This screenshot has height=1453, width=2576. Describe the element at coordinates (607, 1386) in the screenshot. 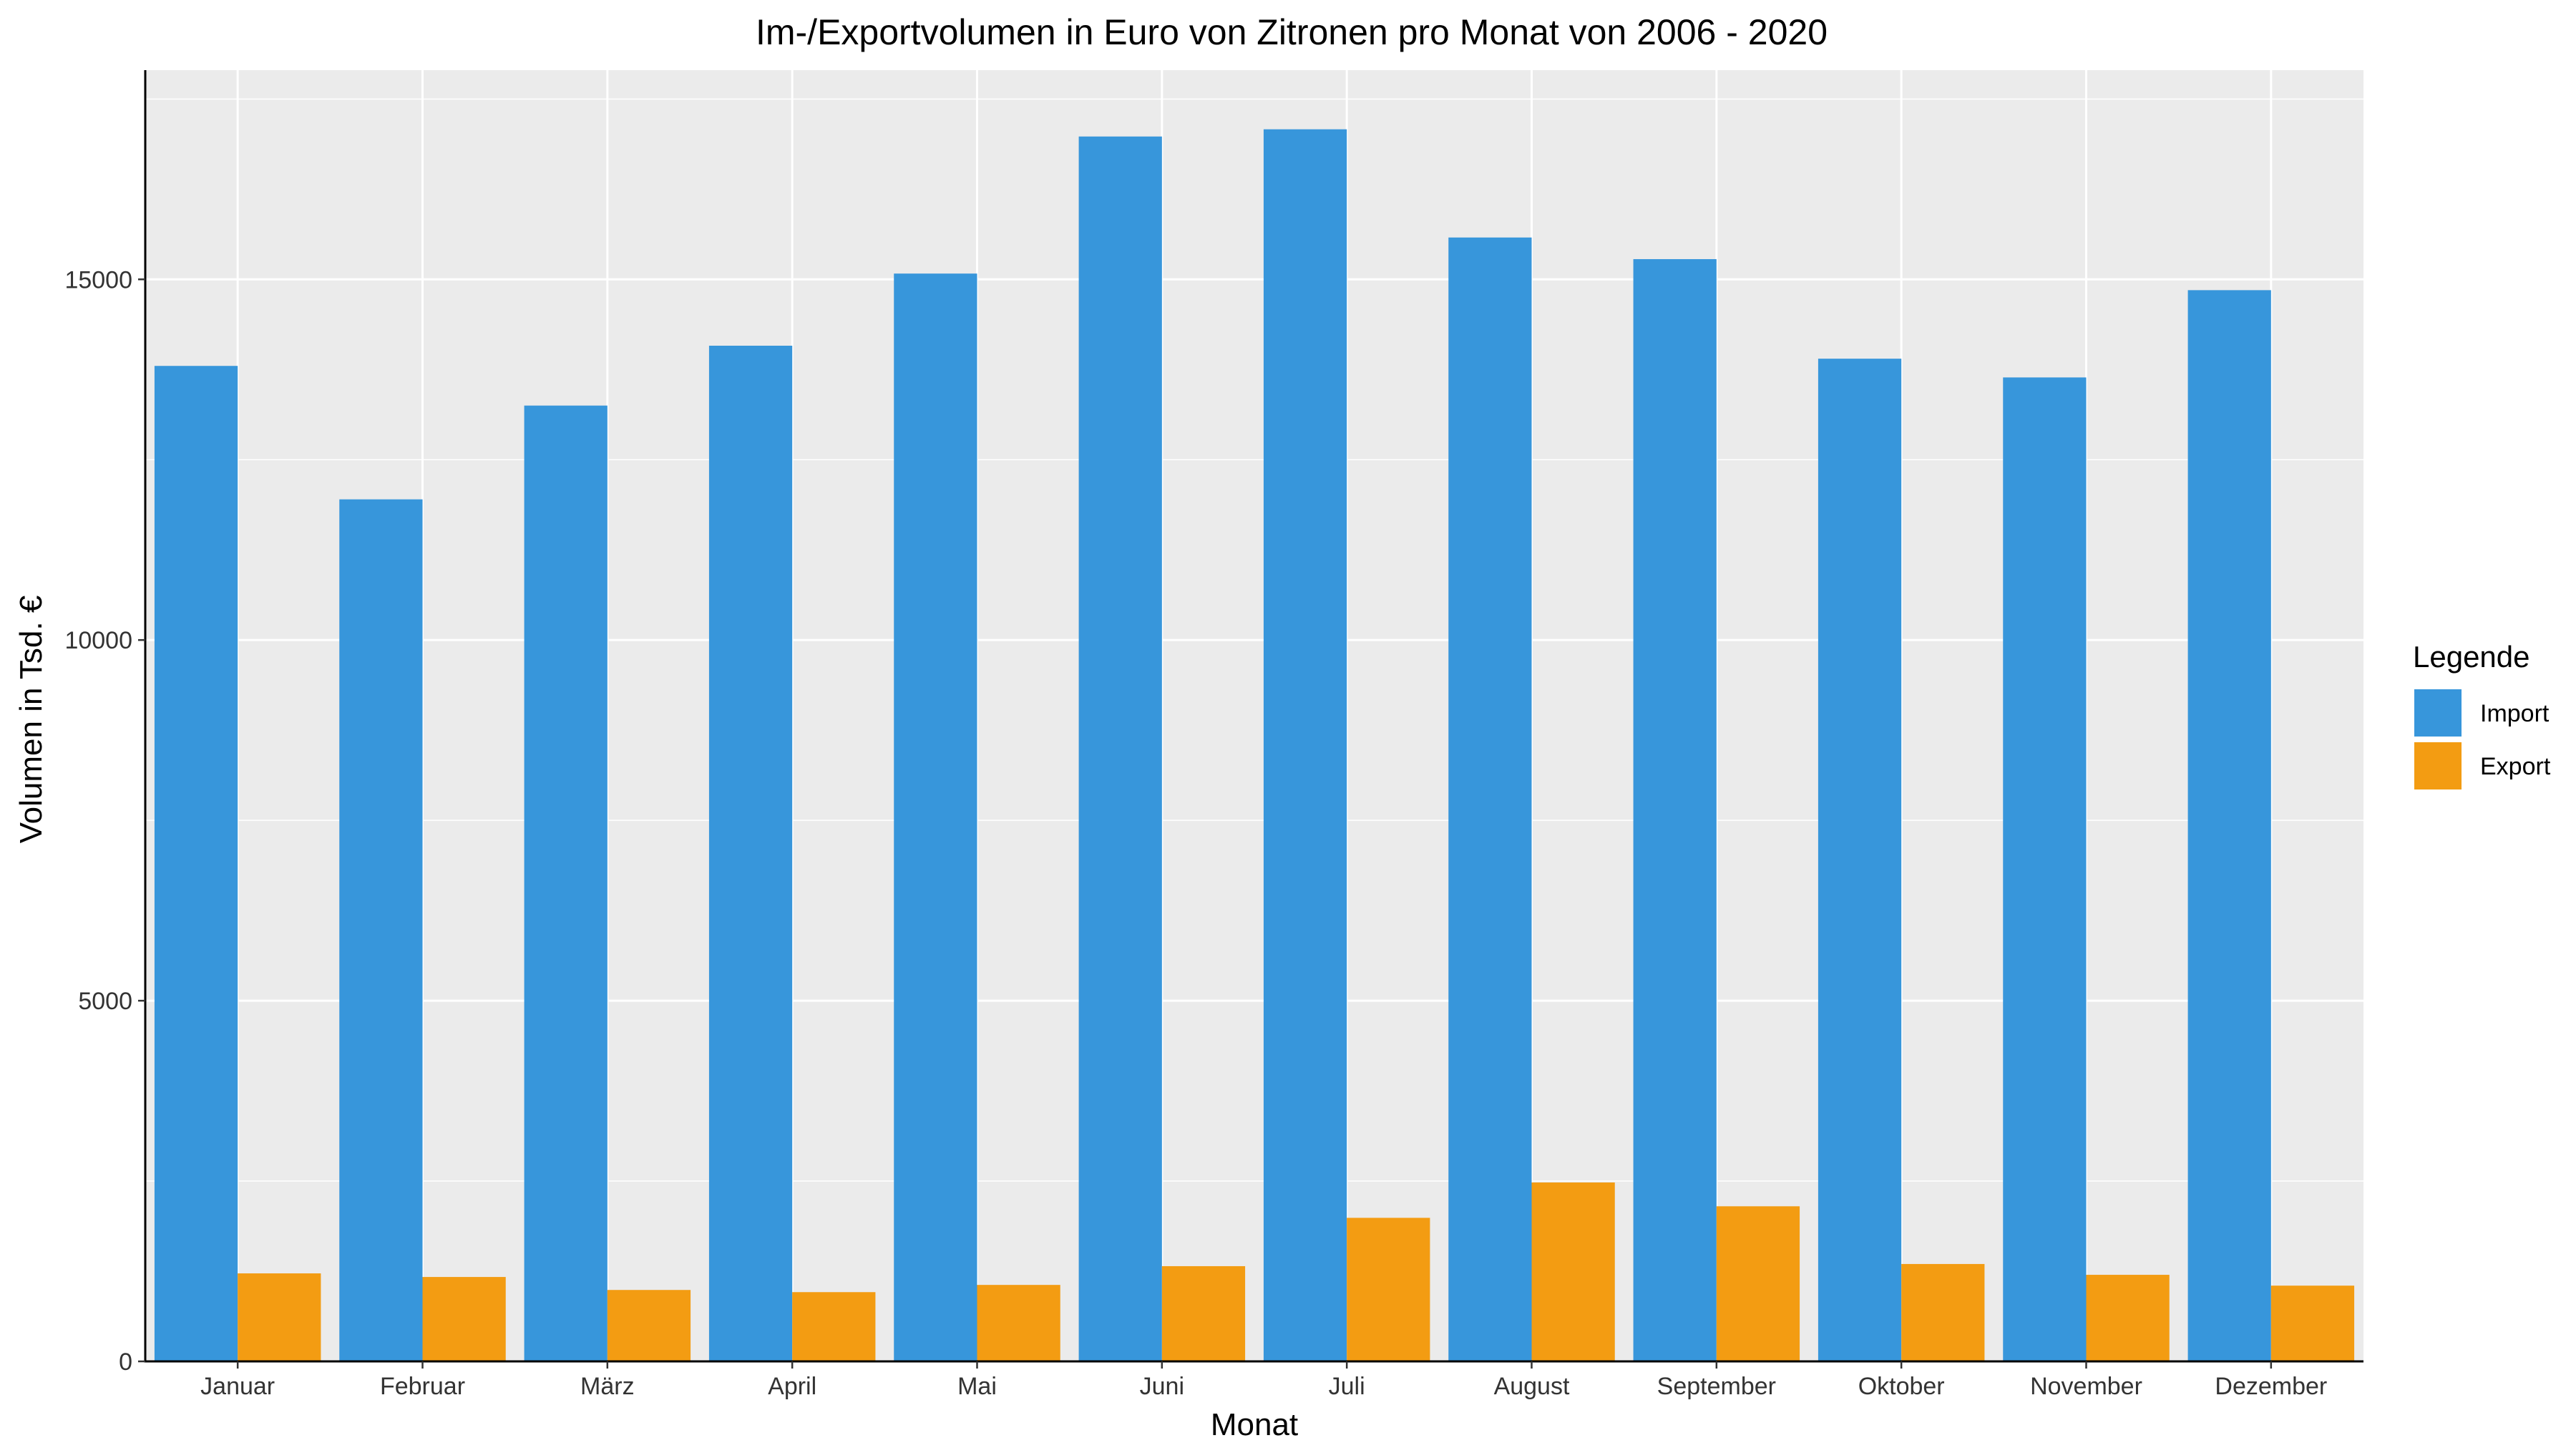

I see `x-tick-label: März` at that location.